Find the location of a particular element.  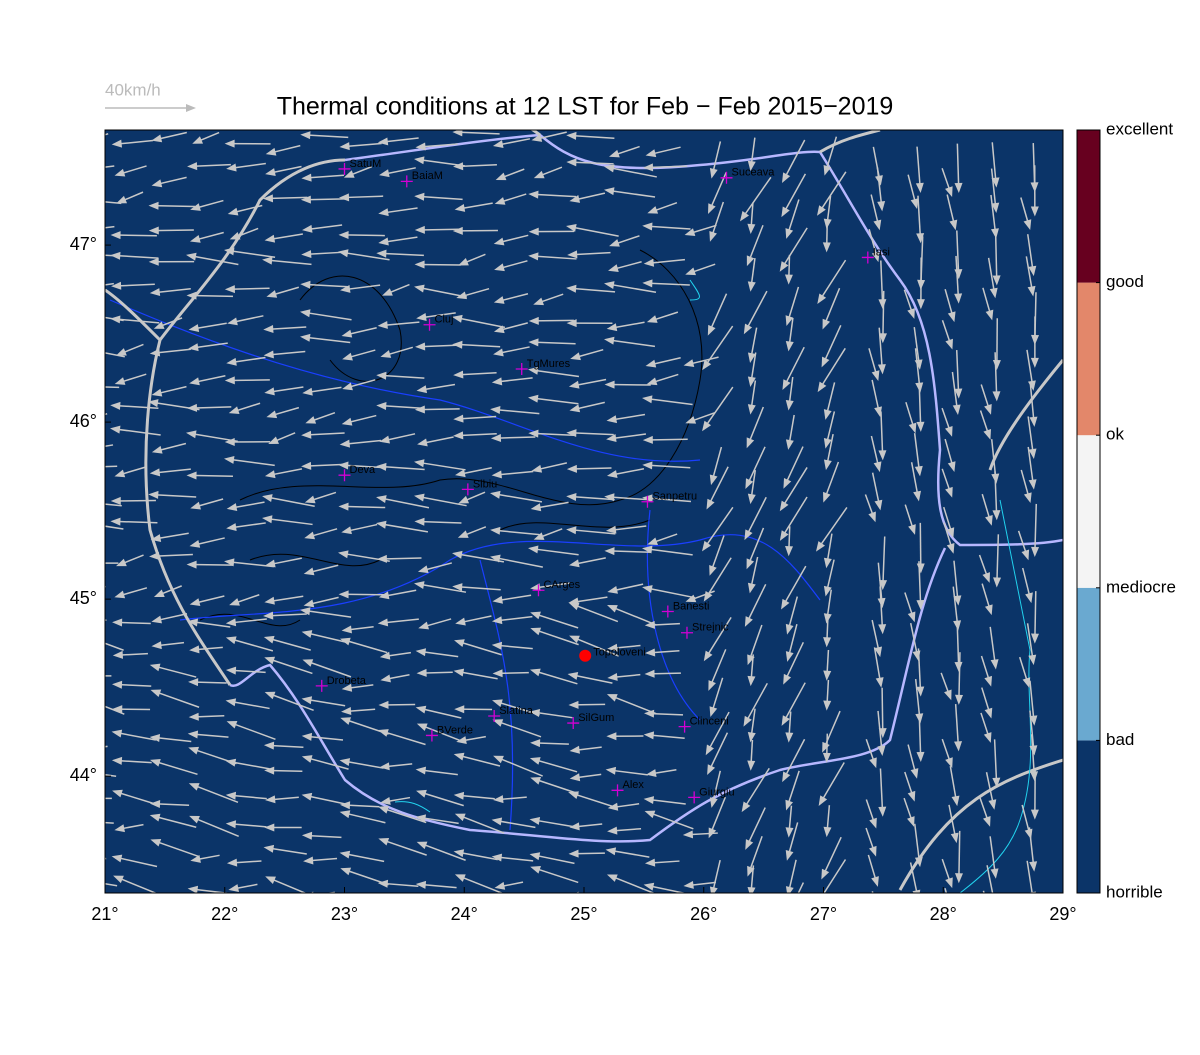

city-label: Drobeta is located at coordinates (347, 681).